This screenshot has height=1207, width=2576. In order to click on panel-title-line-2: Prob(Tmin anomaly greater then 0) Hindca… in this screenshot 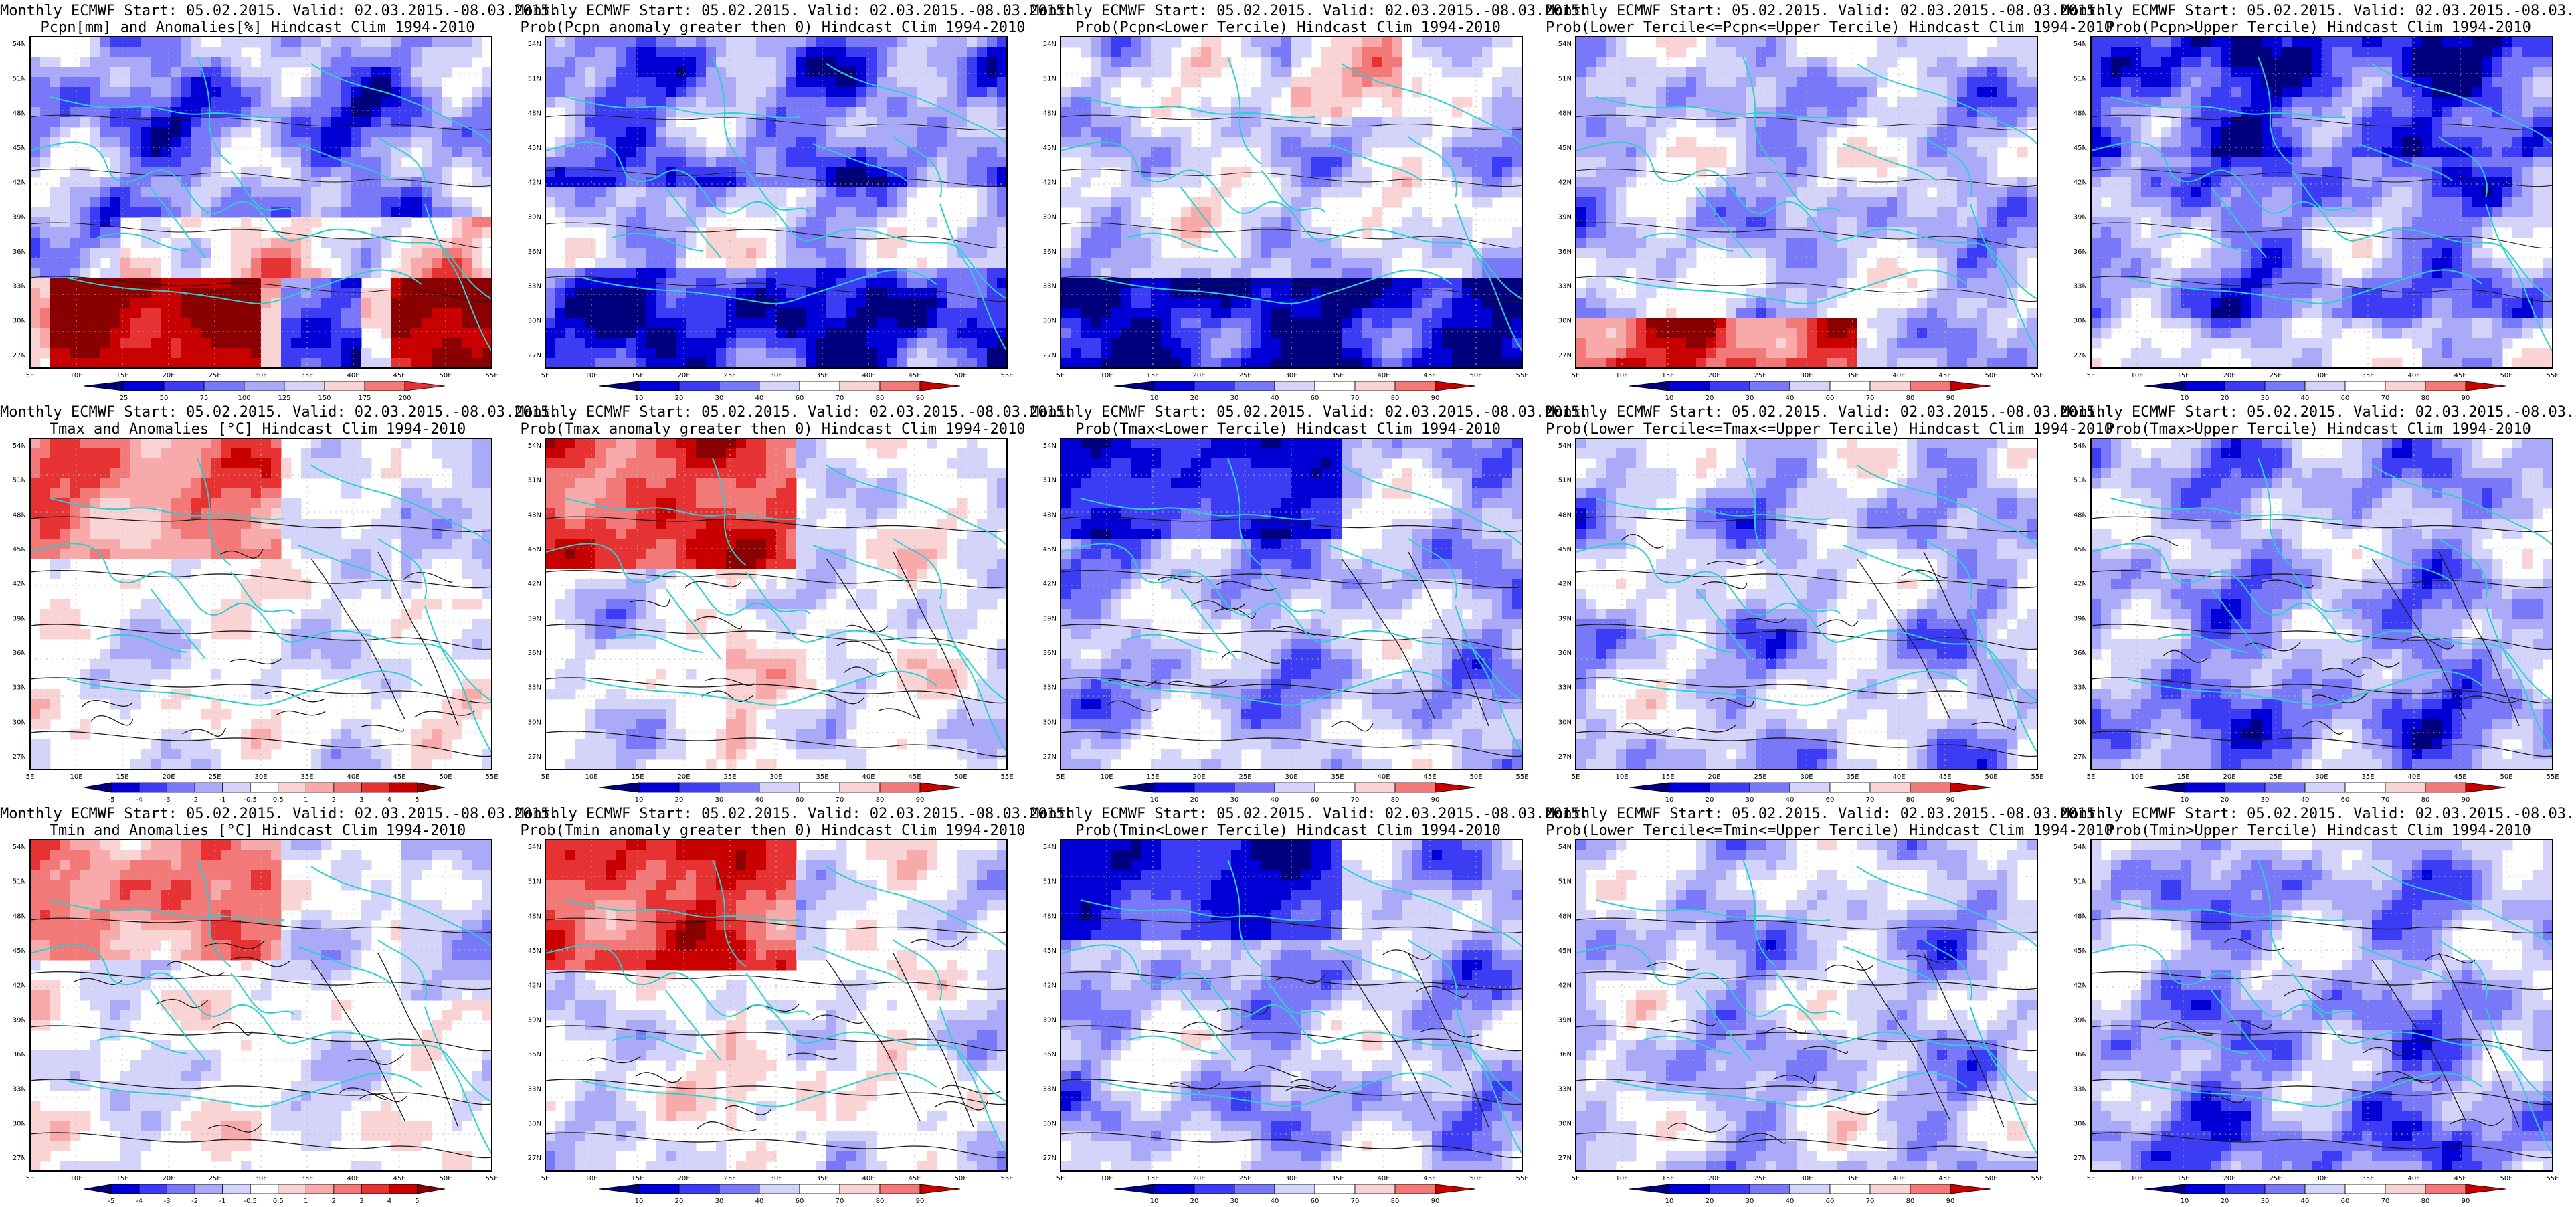, I will do `click(773, 830)`.